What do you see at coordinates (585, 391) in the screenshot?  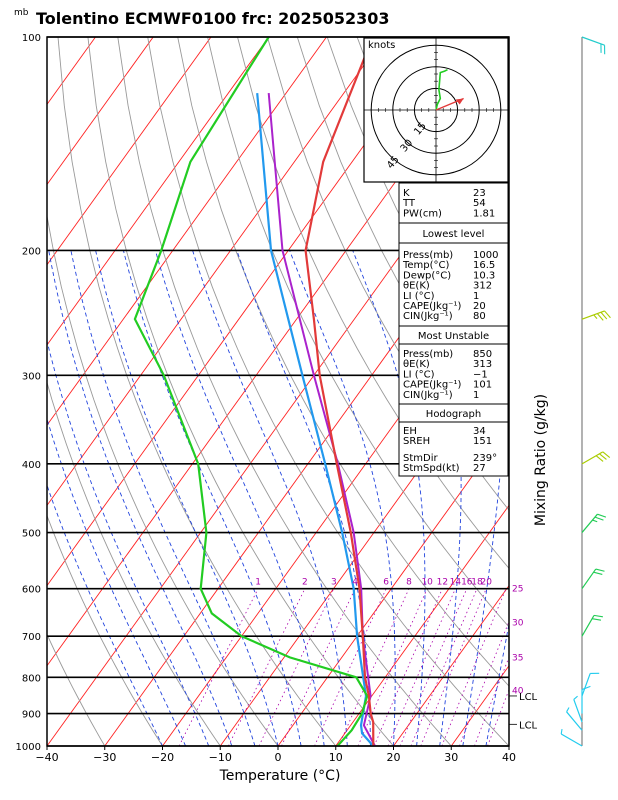 I see `wind-barbs` at bounding box center [585, 391].